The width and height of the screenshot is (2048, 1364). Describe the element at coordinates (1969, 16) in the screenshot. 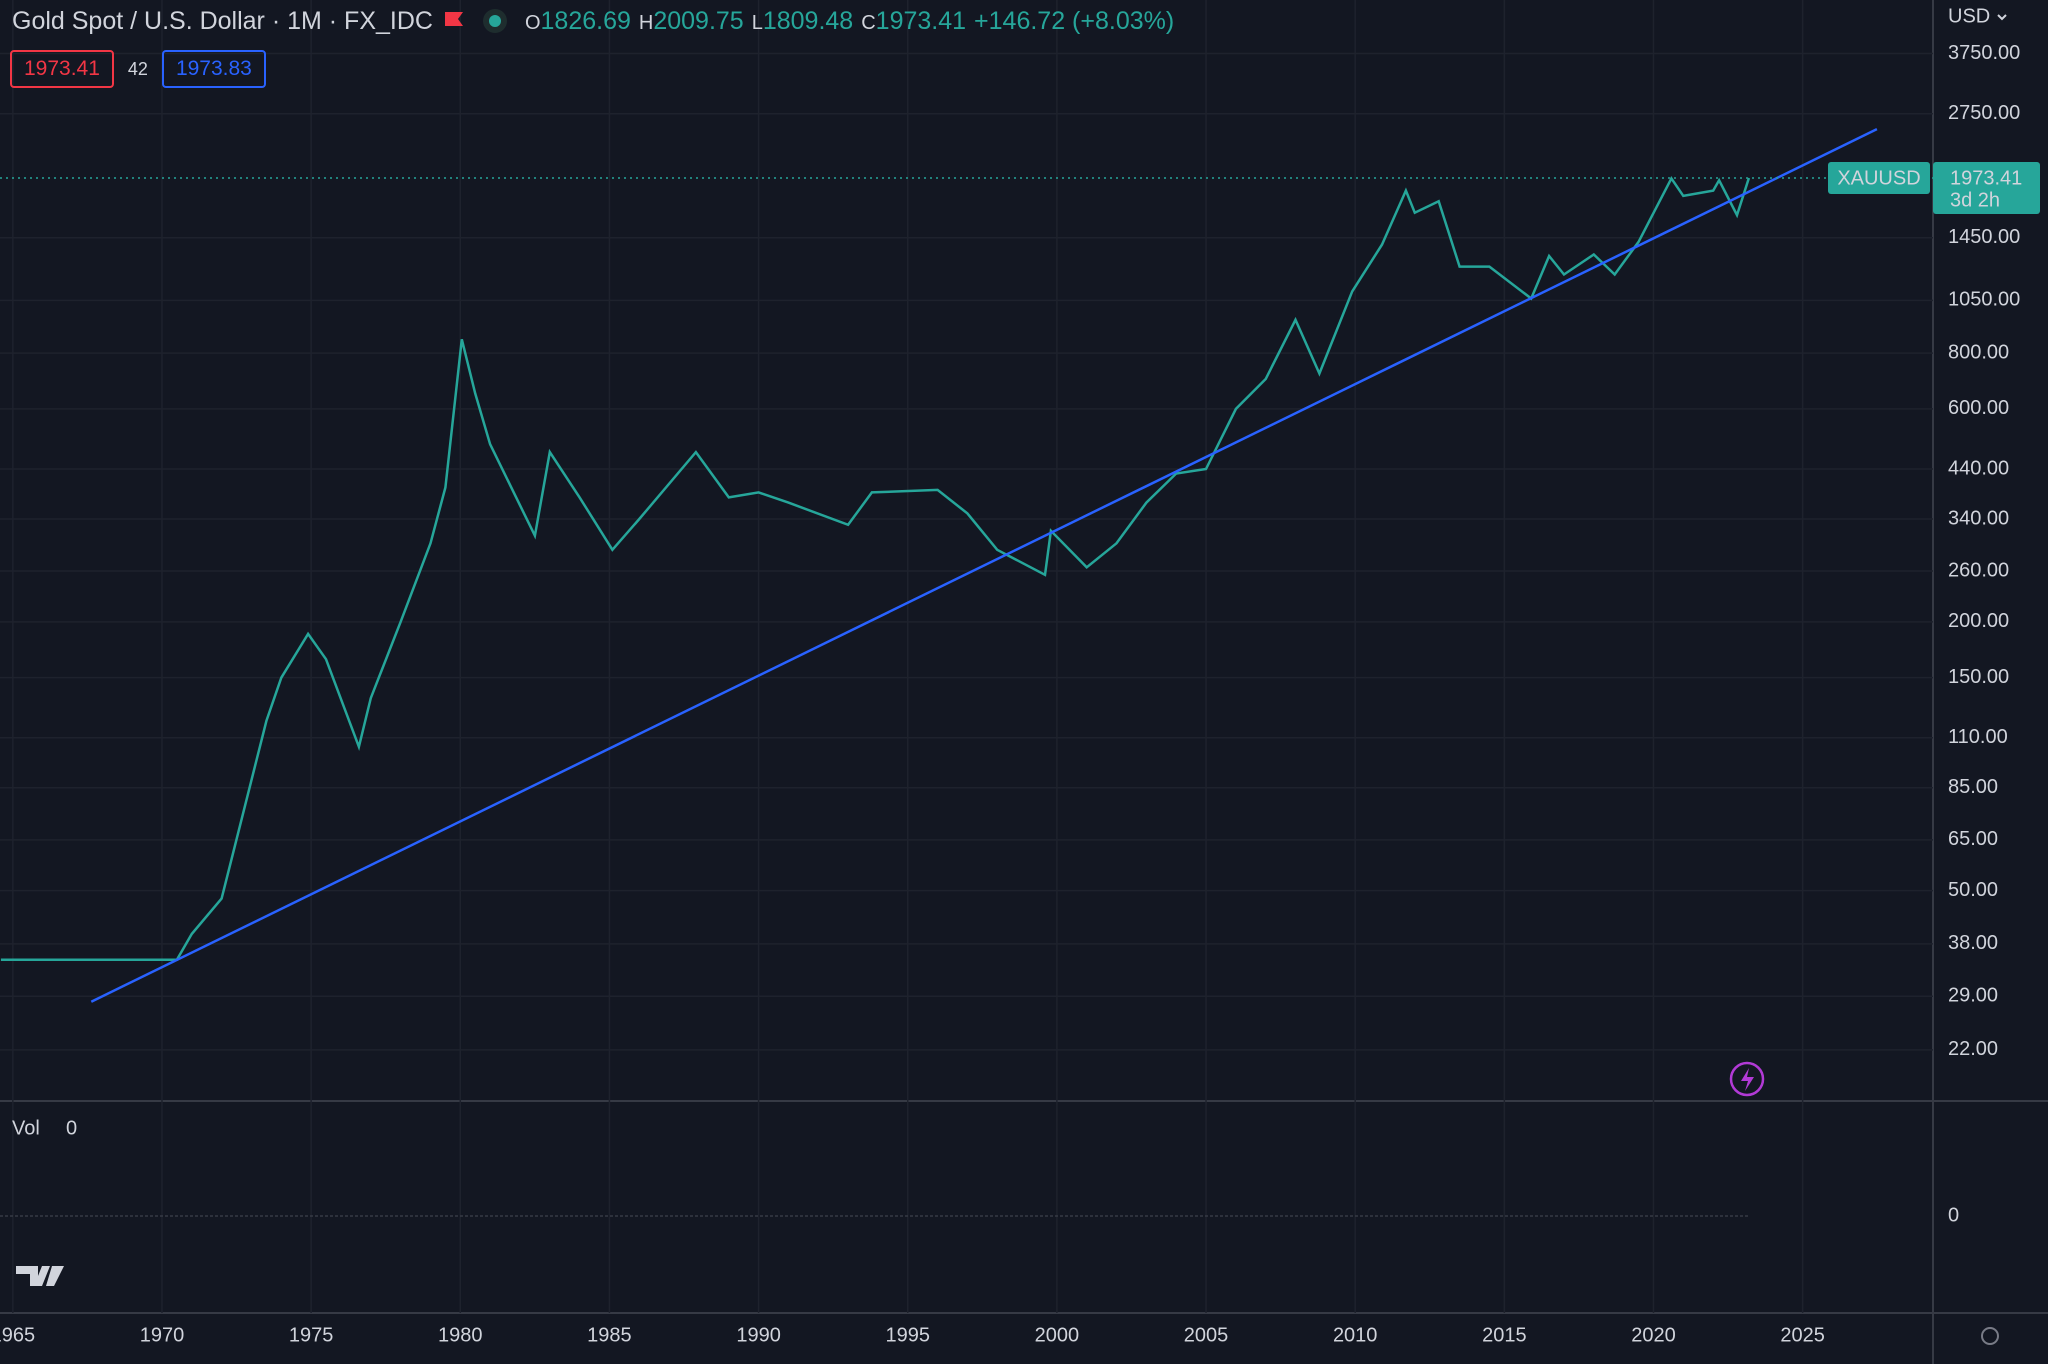

I see `currency: USD` at that location.